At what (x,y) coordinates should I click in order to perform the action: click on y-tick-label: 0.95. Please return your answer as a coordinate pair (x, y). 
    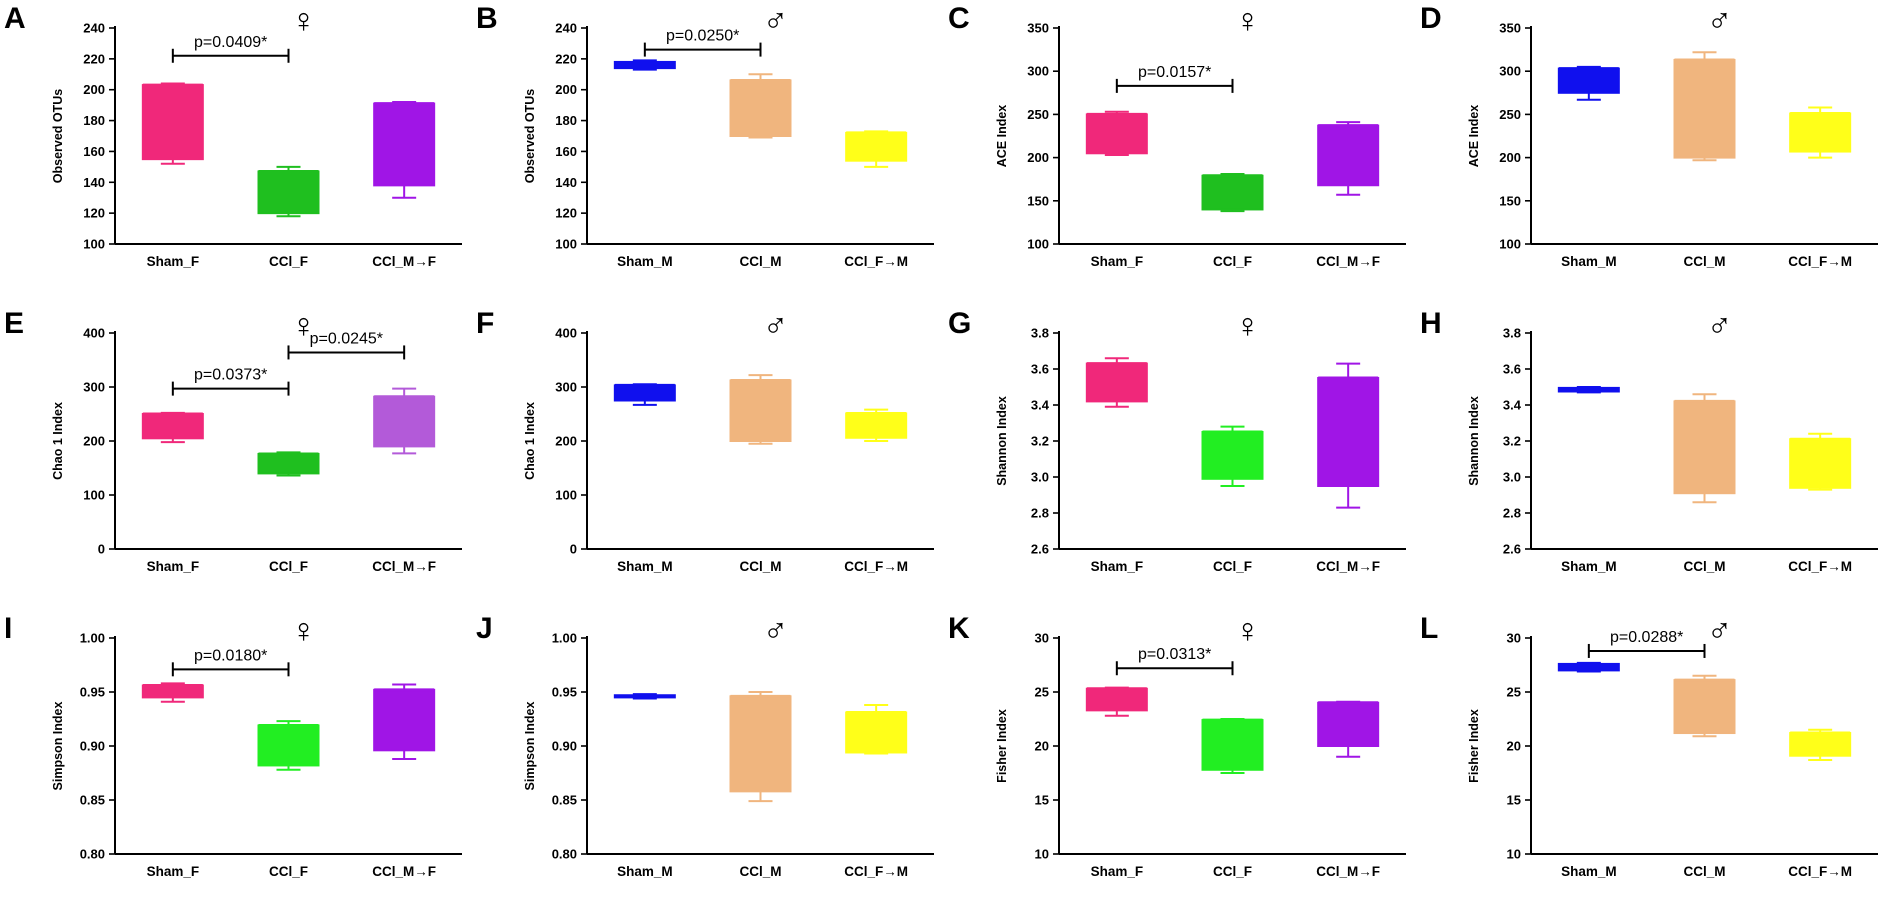
    Looking at the image, I should click on (92, 692).